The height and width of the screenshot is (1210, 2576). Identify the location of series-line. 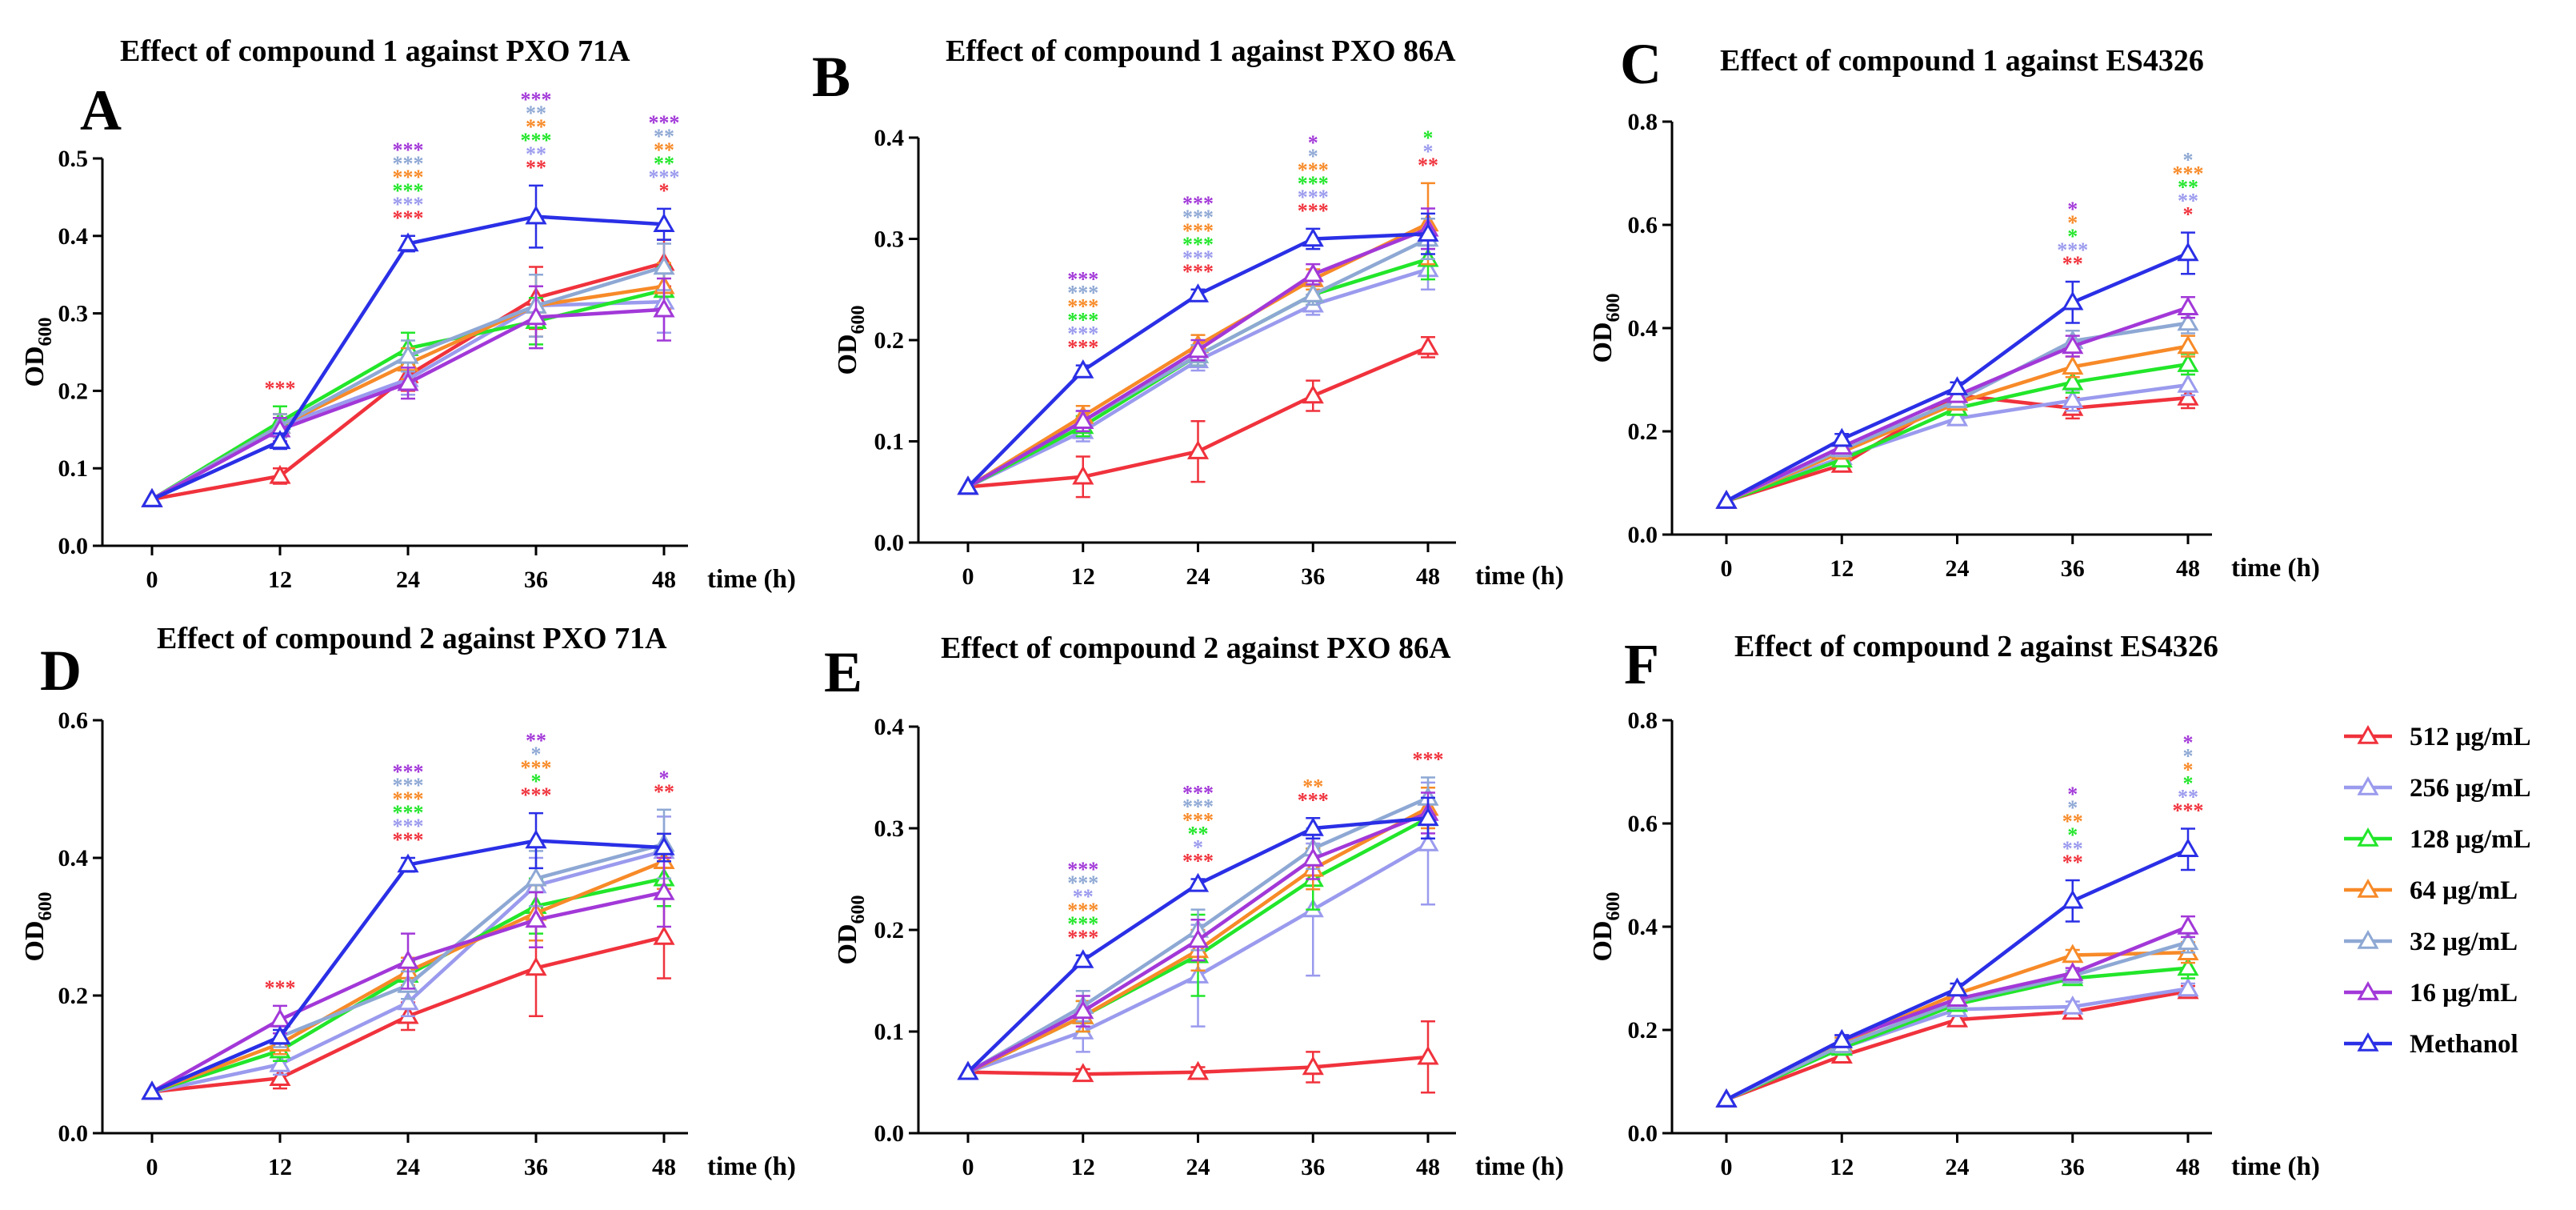
(407, 400).